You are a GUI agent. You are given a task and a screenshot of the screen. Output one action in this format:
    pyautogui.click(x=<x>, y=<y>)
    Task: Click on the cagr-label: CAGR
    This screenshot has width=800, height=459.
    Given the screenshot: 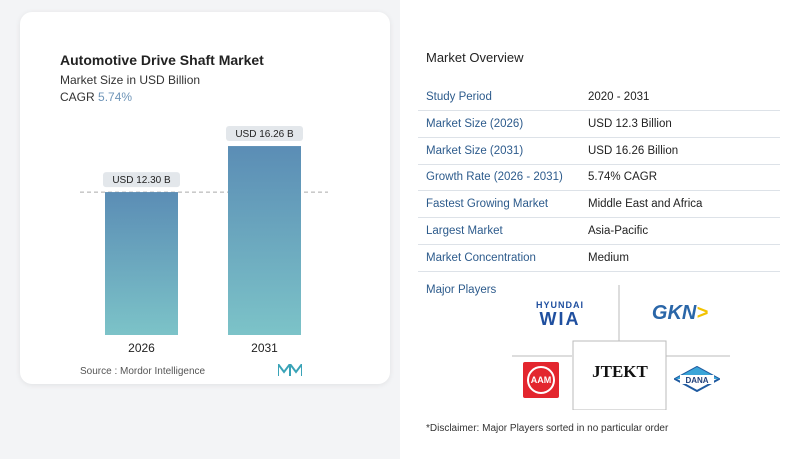 What is the action you would take?
    pyautogui.click(x=77, y=97)
    